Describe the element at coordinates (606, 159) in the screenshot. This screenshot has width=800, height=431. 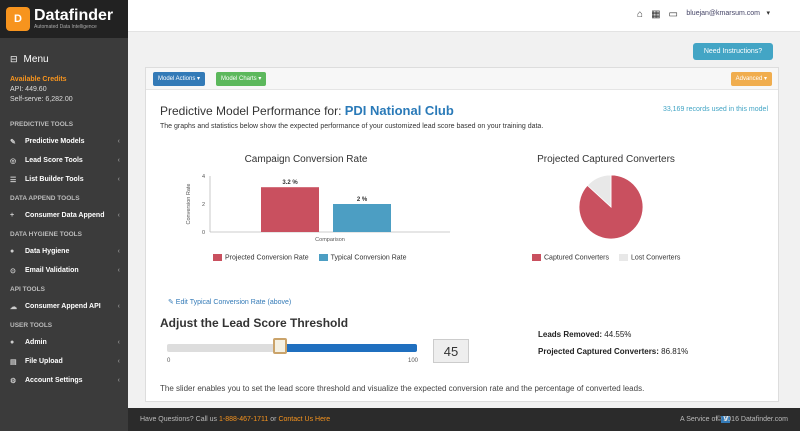
I see `pie-chart-title: Projected Captured Converters` at that location.